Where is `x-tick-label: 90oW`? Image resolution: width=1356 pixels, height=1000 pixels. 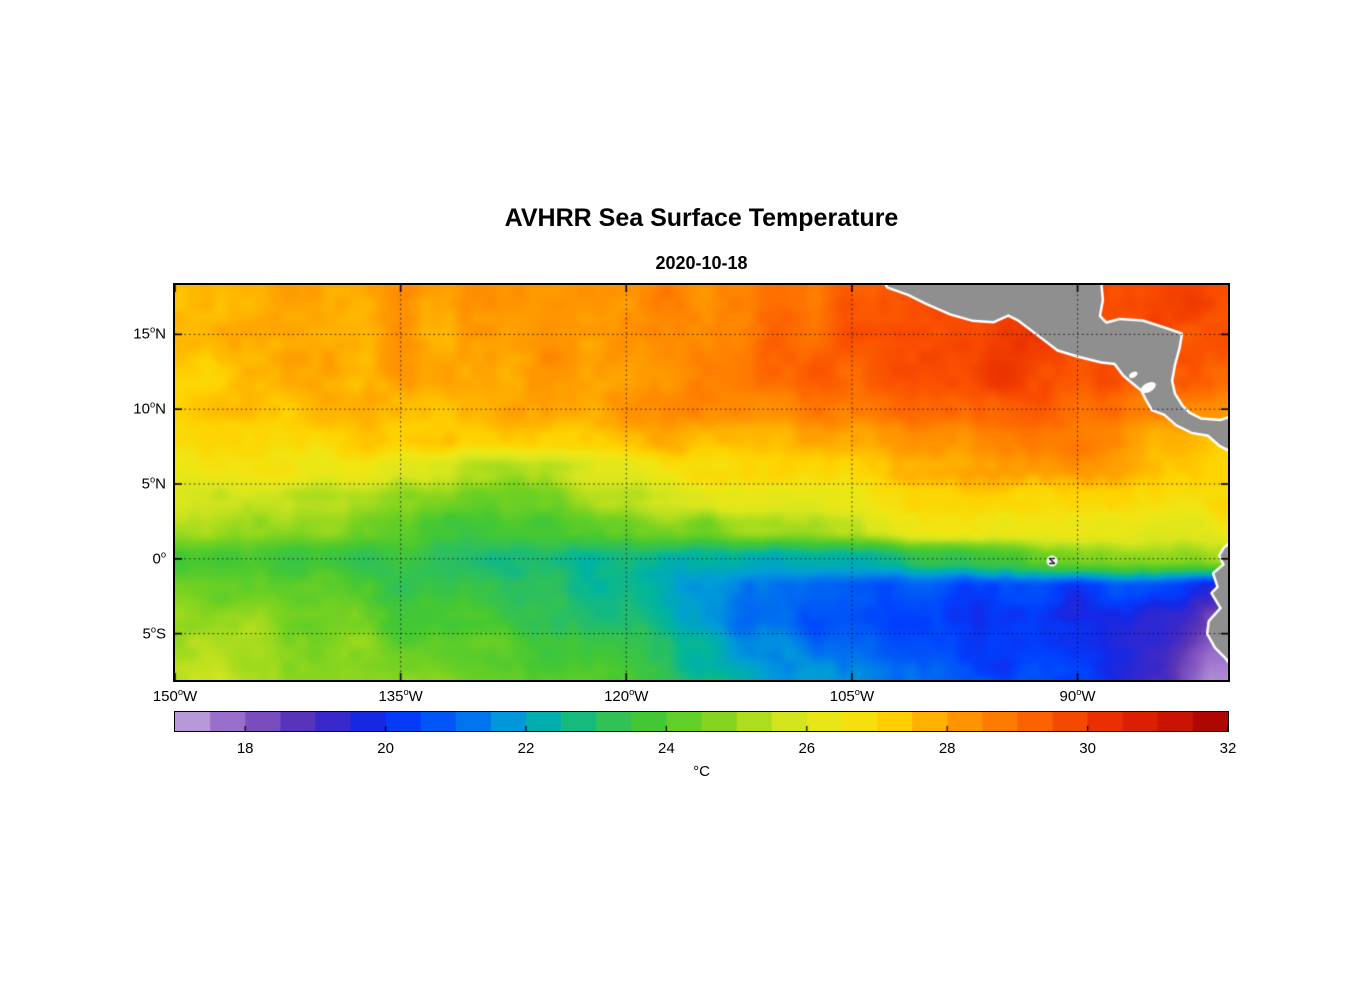
x-tick-label: 90oW is located at coordinates (1077, 696).